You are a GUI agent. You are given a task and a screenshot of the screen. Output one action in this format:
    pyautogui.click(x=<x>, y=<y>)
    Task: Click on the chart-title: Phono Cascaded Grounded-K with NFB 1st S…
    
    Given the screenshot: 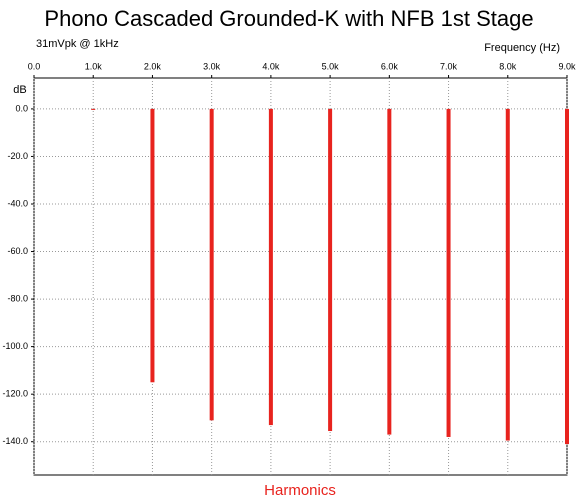 What is the action you would take?
    pyautogui.click(x=288, y=18)
    